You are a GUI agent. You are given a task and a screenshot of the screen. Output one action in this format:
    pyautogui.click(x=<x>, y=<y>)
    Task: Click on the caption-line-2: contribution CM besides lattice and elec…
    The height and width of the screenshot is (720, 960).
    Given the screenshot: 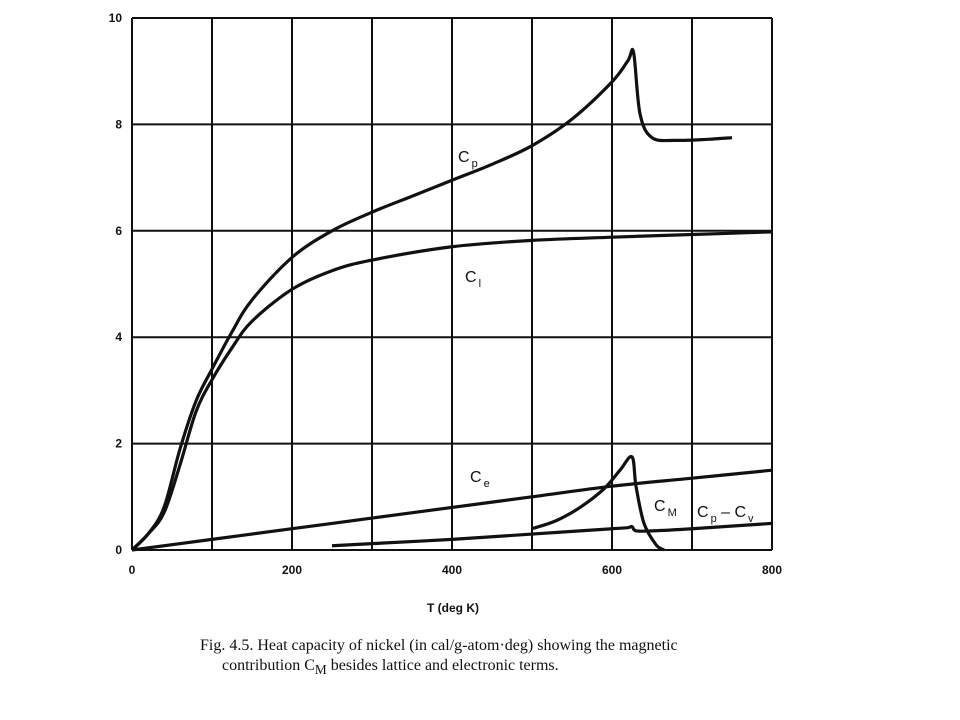 What is the action you would take?
    pyautogui.click(x=520, y=668)
    